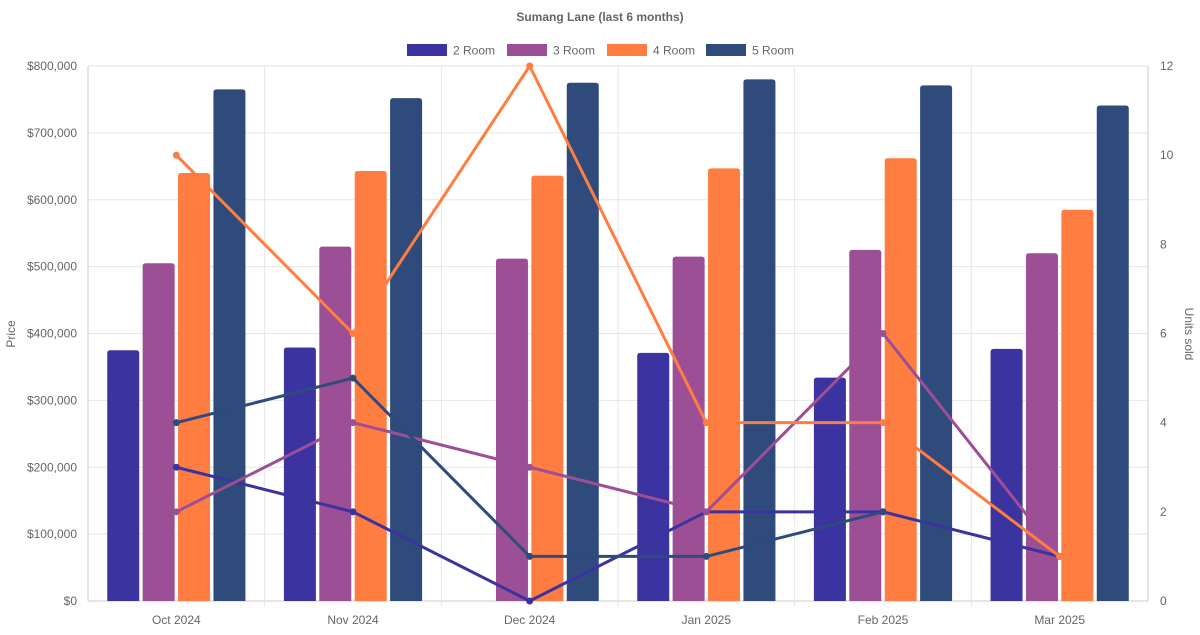 This screenshot has width=1200, height=635. What do you see at coordinates (530, 467) in the screenshot?
I see `point-3-room-dec-2024` at bounding box center [530, 467].